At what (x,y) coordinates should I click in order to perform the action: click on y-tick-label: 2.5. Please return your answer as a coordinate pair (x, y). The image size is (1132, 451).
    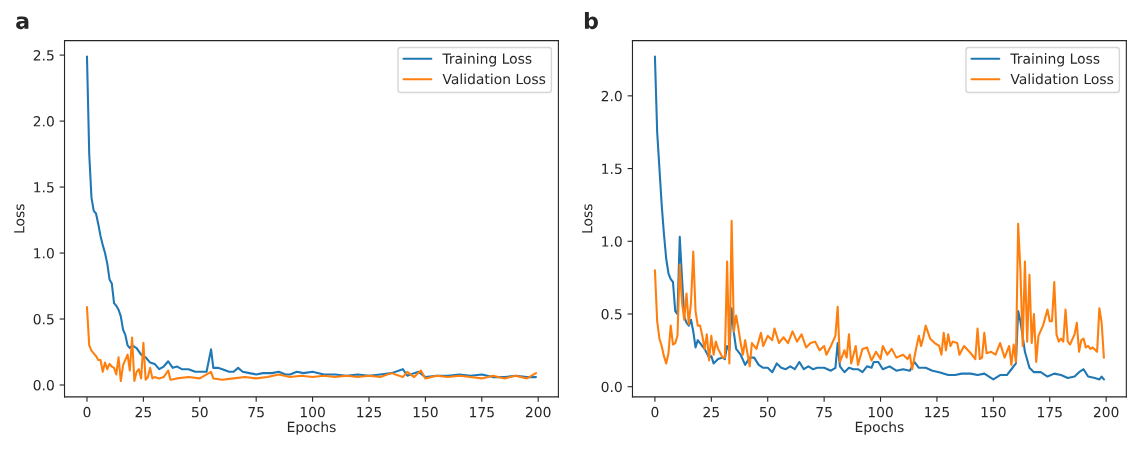
    Looking at the image, I should click on (43, 55).